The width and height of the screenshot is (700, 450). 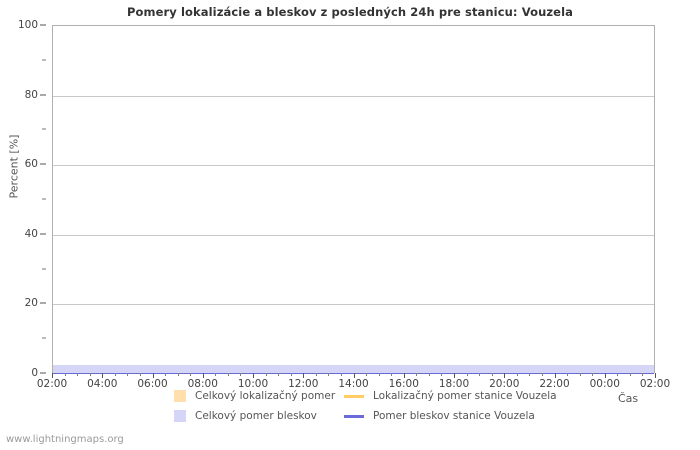 What do you see at coordinates (403, 384) in the screenshot?
I see `x-axis-tick-label: 16:00` at bounding box center [403, 384].